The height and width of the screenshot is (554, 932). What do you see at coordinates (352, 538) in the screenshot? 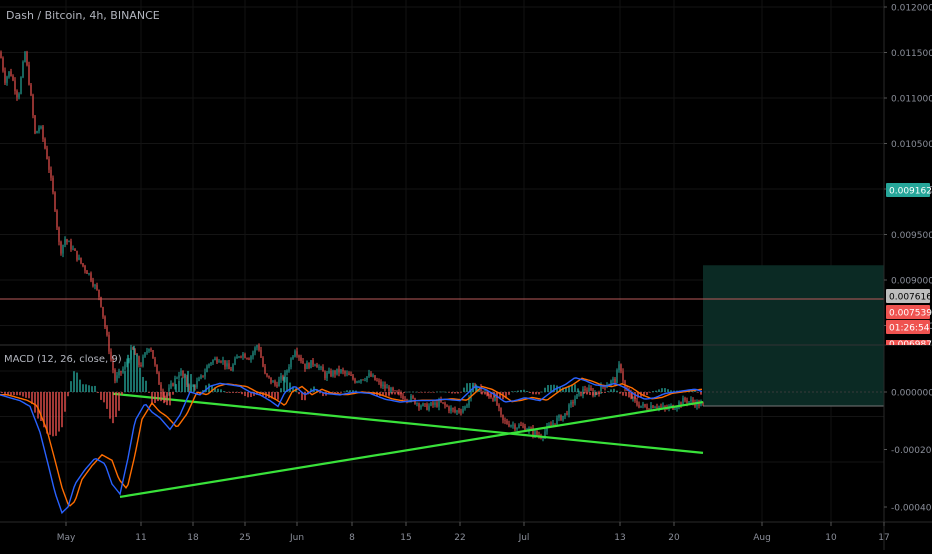
I see `time-tick-label: 8` at bounding box center [352, 538].